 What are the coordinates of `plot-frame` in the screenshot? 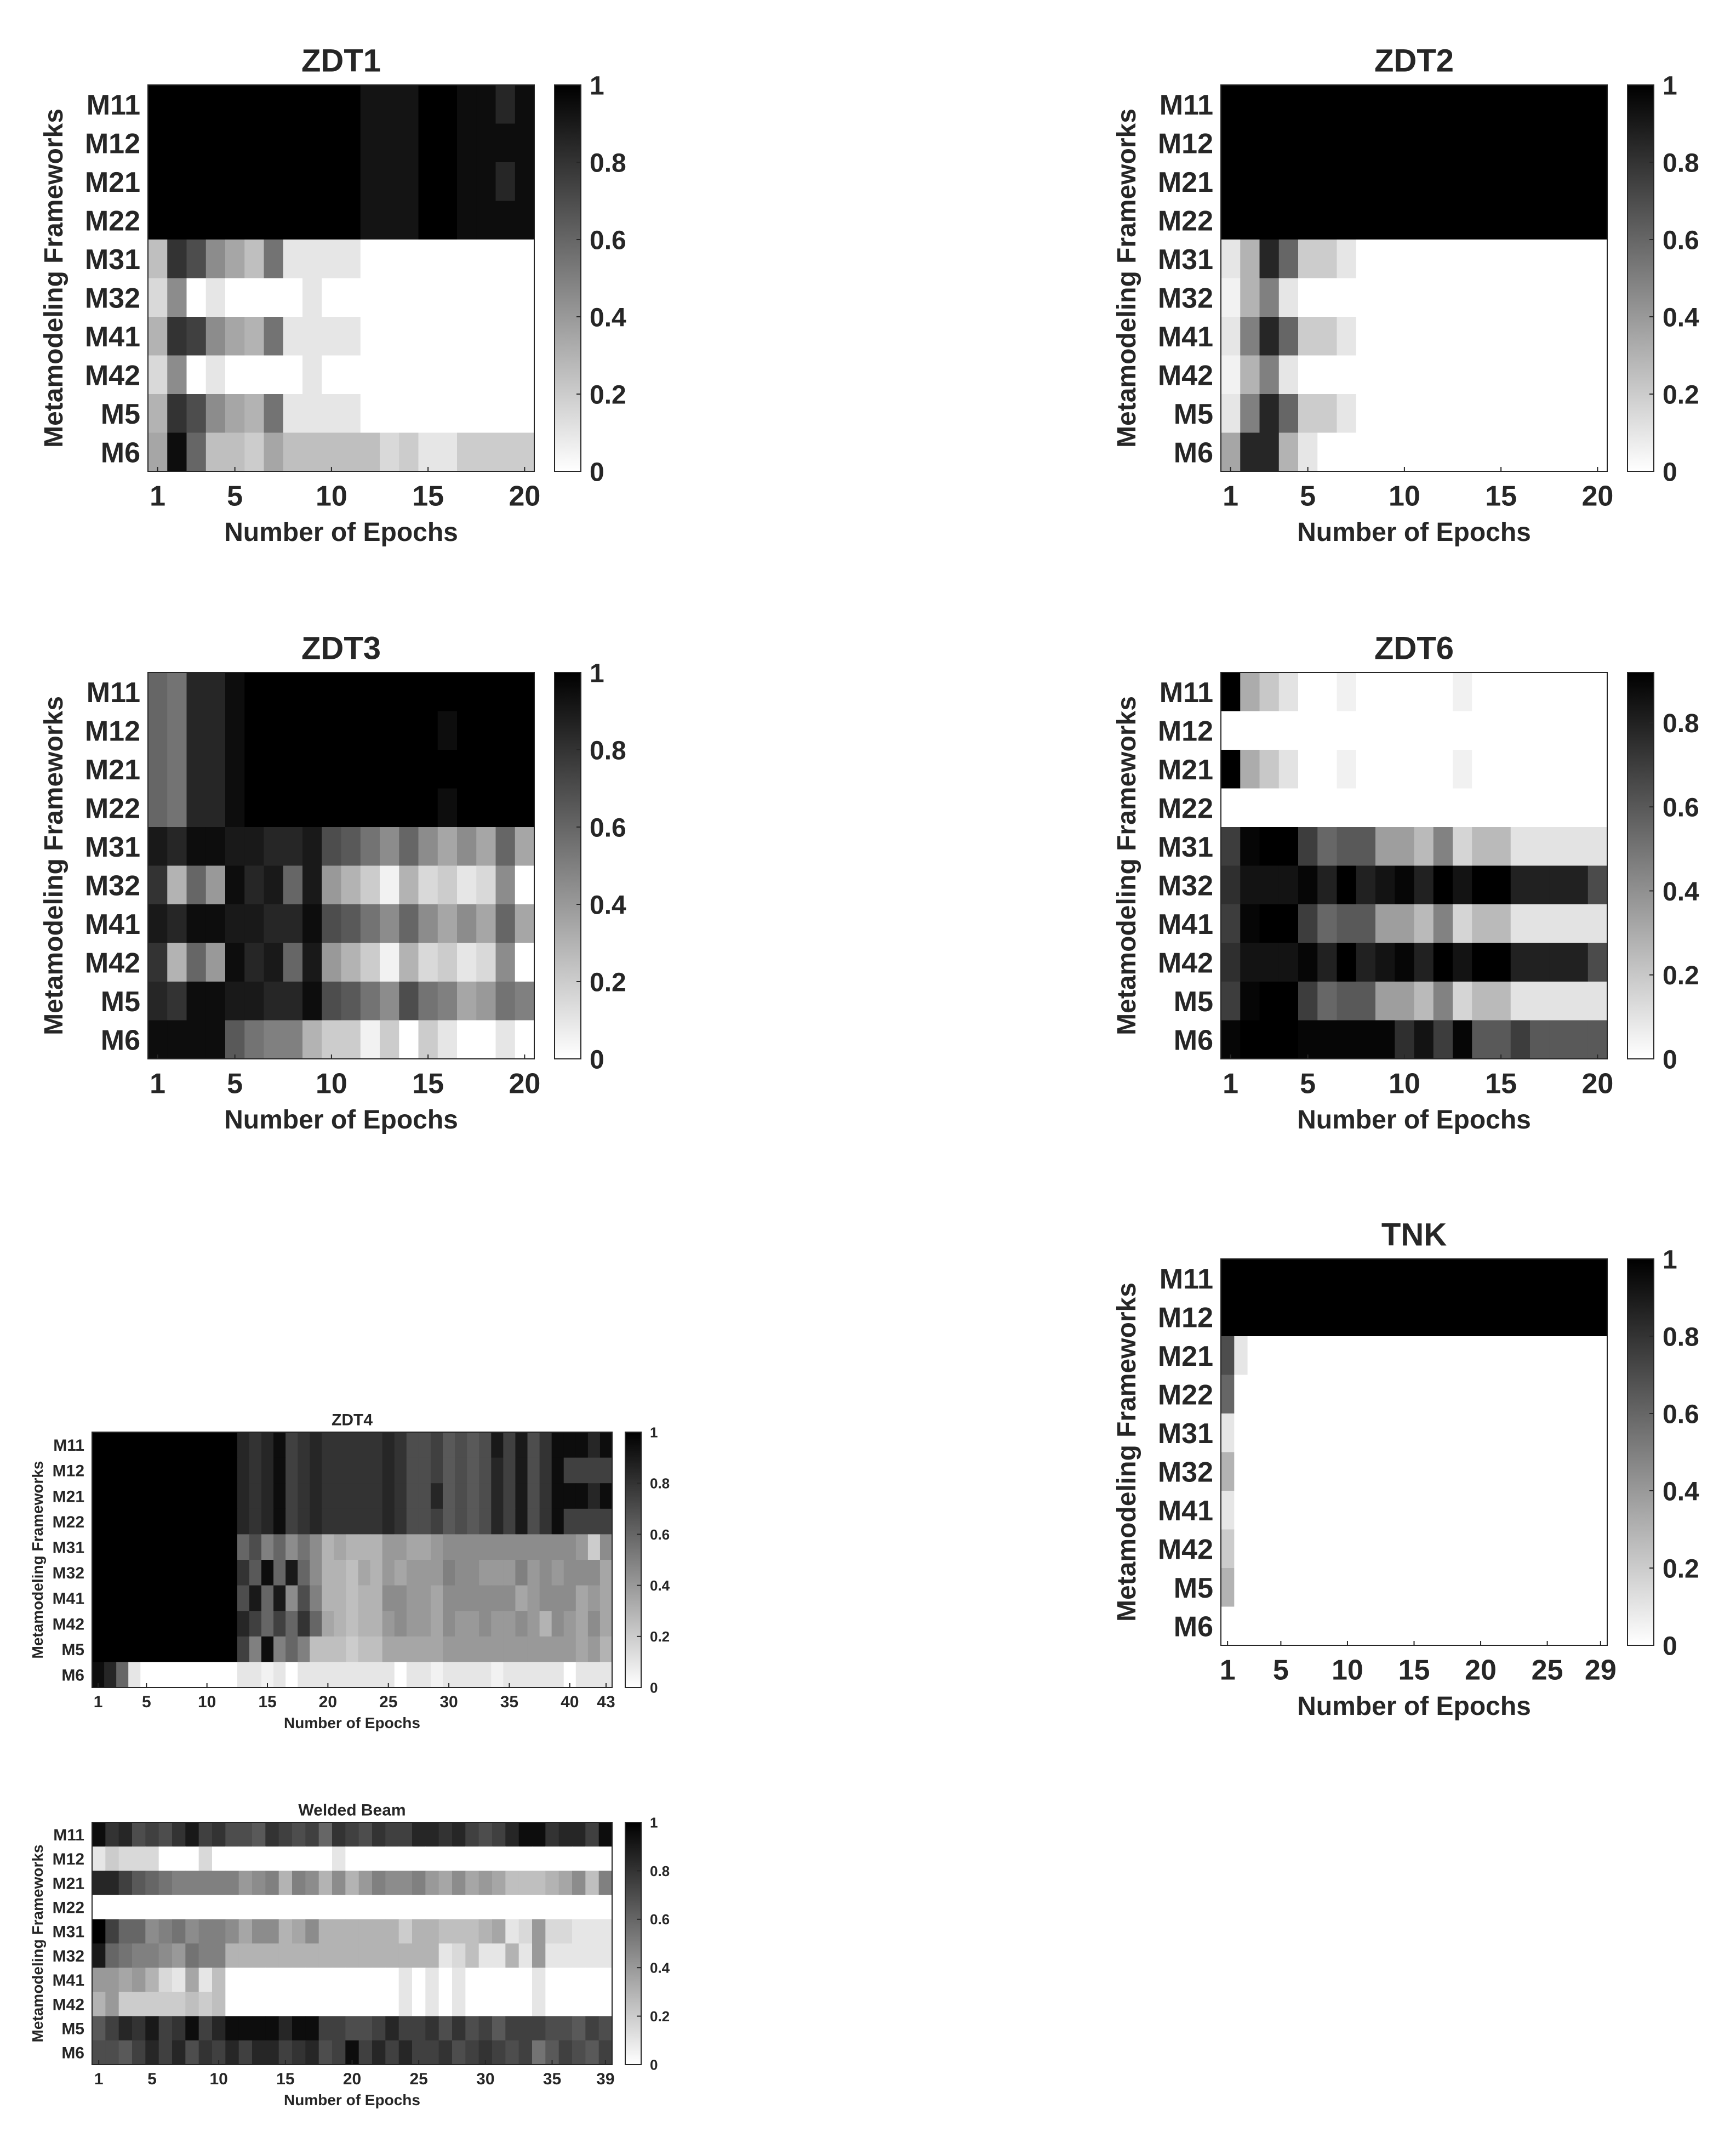 It's located at (341, 278).